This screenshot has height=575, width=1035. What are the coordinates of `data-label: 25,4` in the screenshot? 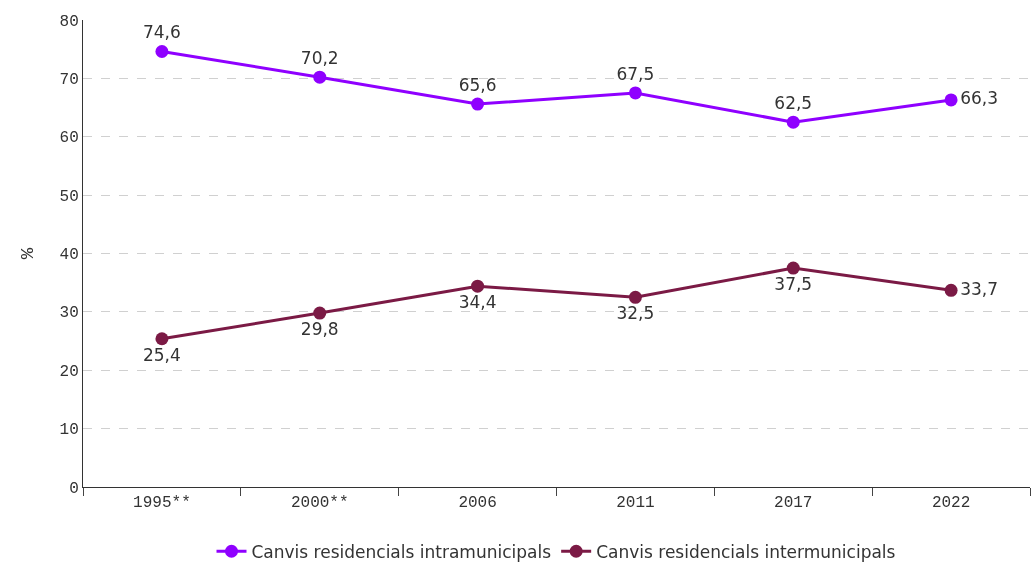 It's located at (161, 354).